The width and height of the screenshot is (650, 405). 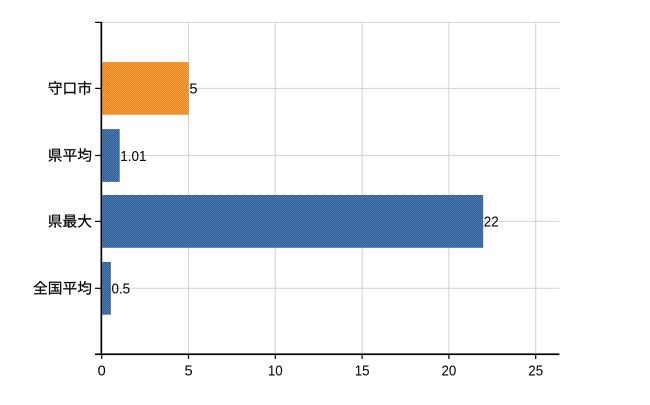 What do you see at coordinates (362, 372) in the screenshot?
I see `svg-text: 15` at bounding box center [362, 372].